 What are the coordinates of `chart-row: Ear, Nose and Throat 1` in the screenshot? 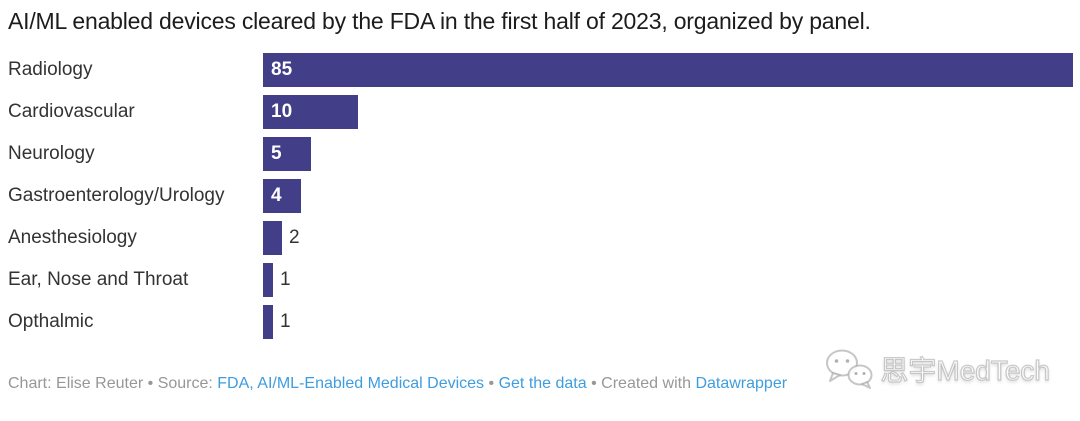 It's located at (540, 280).